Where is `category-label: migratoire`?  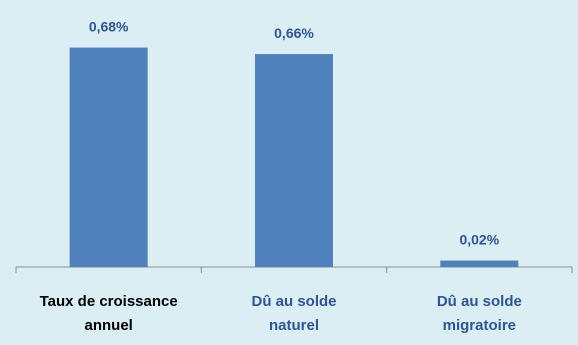
category-label: migratoire is located at coordinates (479, 325).